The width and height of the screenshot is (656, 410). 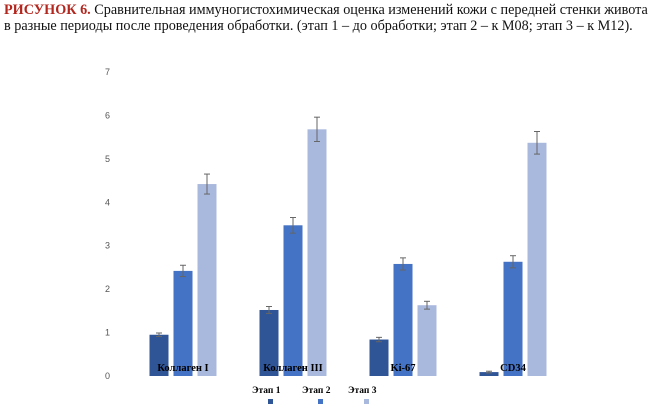 I want to click on category-label: CD34, so click(x=513, y=368).